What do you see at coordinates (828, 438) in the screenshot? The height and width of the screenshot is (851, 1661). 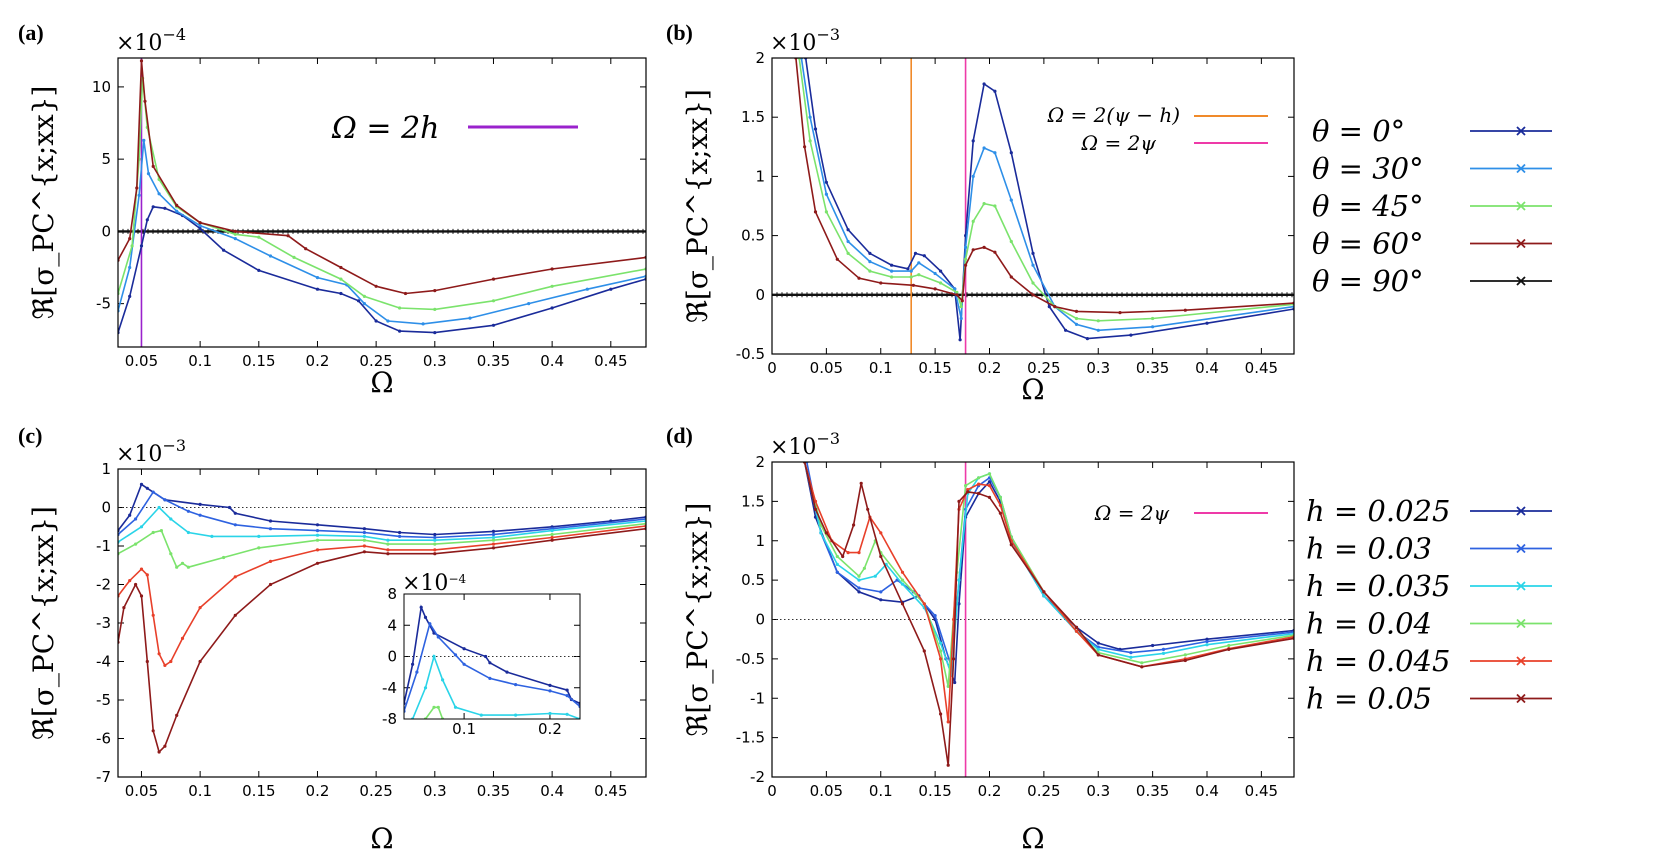 I see `panel-d-exponent-power: −3` at bounding box center [828, 438].